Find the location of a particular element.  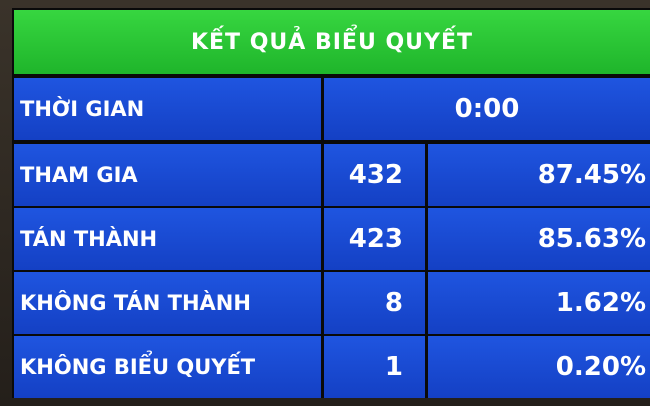

count: 0:00 is located at coordinates (487, 109).